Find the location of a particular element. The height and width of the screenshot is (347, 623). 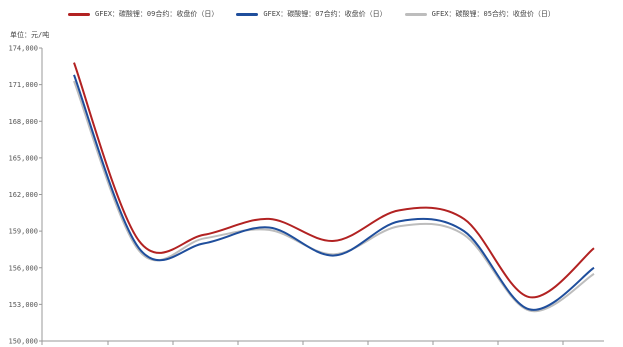

y-tick-label: 171,000 is located at coordinates (23, 85).